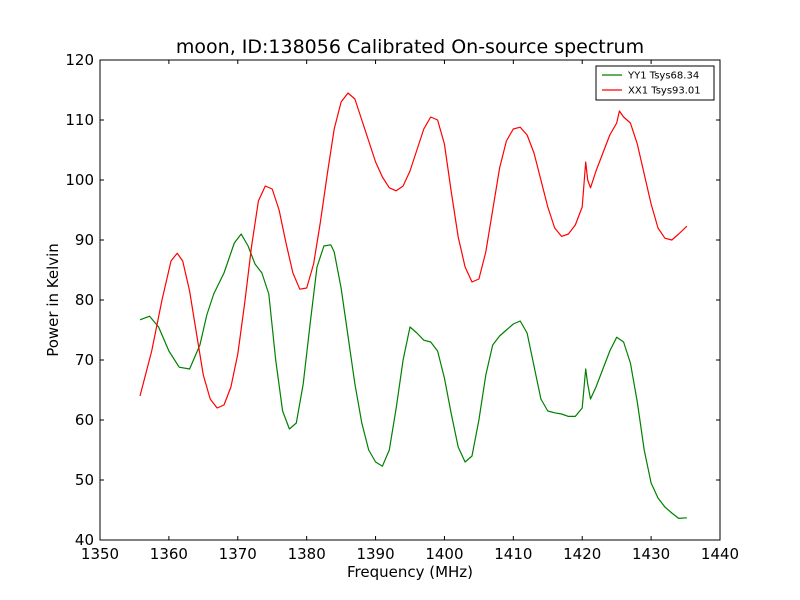  Describe the element at coordinates (663, 76) in the screenshot. I see `legend-label-yy1: YY1 Tsys68.34` at that location.